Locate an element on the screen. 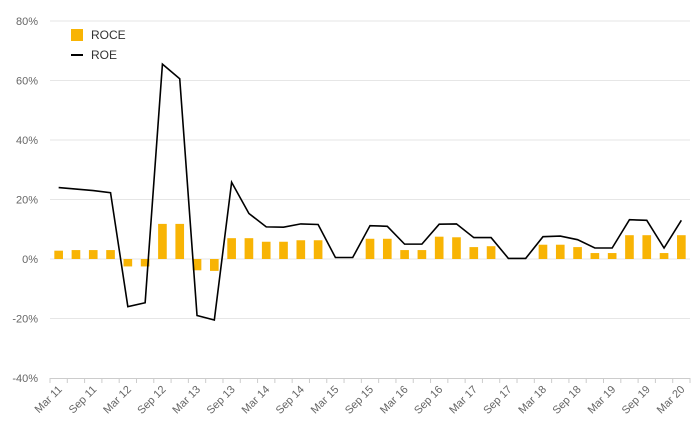 This screenshot has width=700, height=433. x-tick-label: Sep 12 is located at coordinates (151, 400).